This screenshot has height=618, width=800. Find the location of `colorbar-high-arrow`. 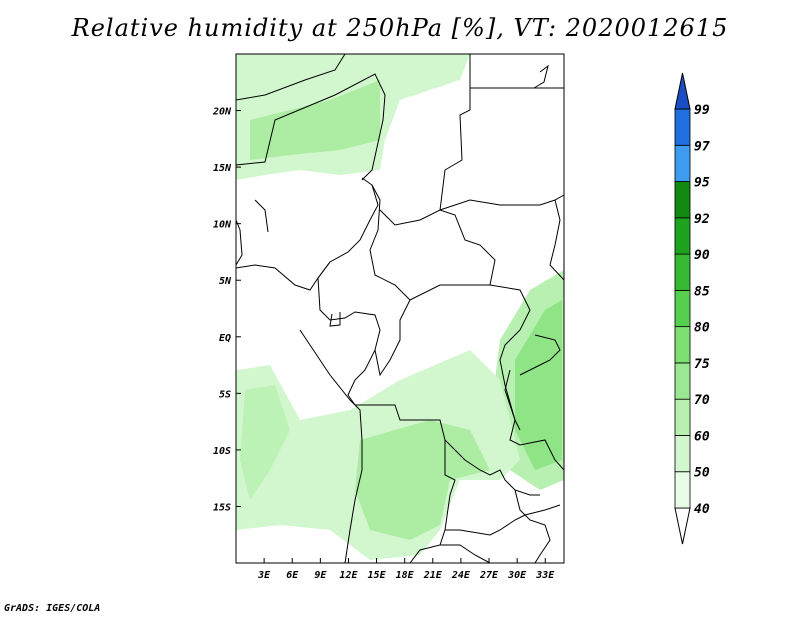

colorbar-high-arrow is located at coordinates (682, 91).